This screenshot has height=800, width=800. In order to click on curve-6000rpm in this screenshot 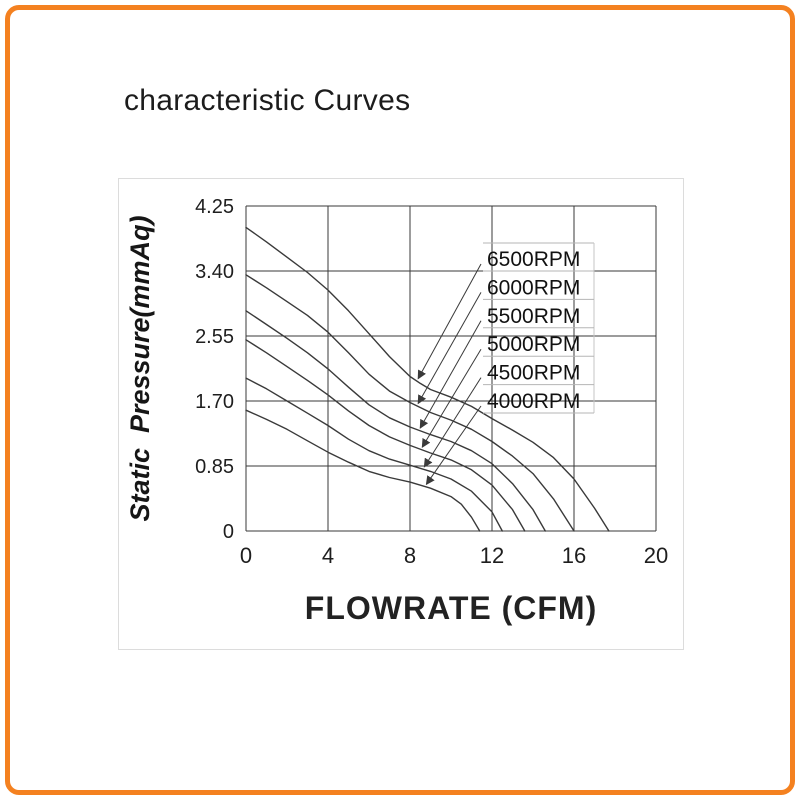, I will do `click(410, 403)`.